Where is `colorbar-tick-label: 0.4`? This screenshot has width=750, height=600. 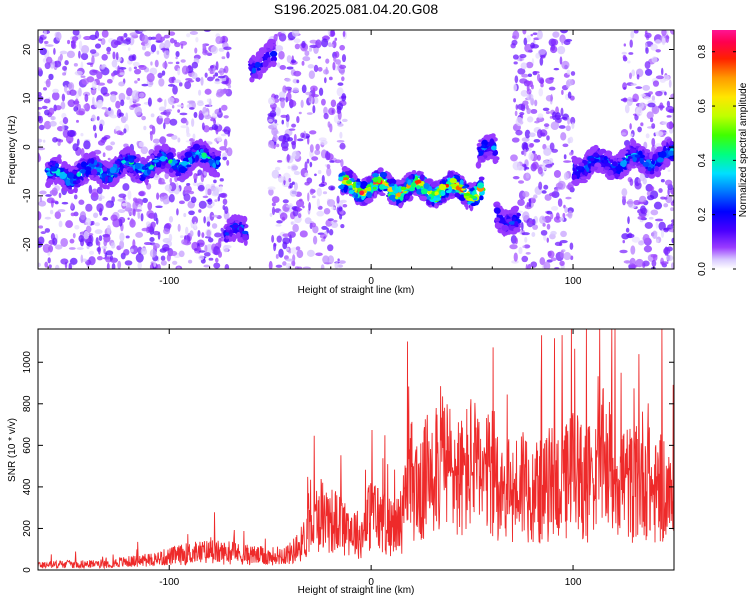 colorbar-tick-label: 0.4 is located at coordinates (702, 160).